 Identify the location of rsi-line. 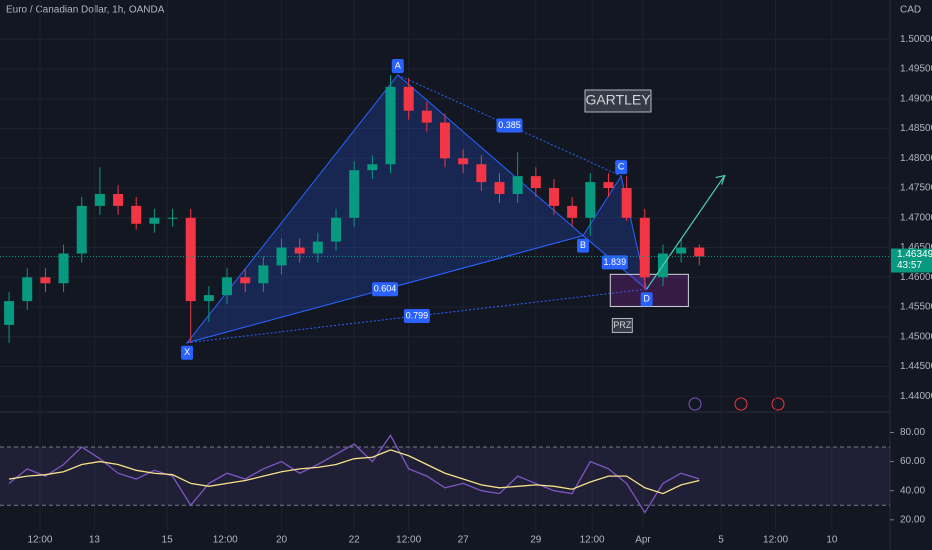
(354, 474).